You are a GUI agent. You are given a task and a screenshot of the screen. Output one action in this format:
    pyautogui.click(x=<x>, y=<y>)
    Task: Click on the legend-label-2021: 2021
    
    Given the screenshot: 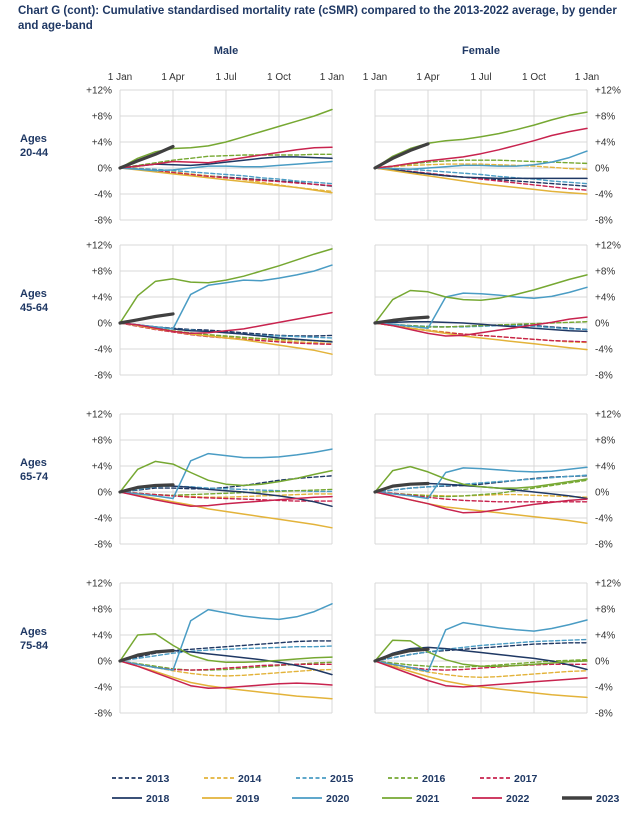 What is the action you would take?
    pyautogui.click(x=428, y=799)
    